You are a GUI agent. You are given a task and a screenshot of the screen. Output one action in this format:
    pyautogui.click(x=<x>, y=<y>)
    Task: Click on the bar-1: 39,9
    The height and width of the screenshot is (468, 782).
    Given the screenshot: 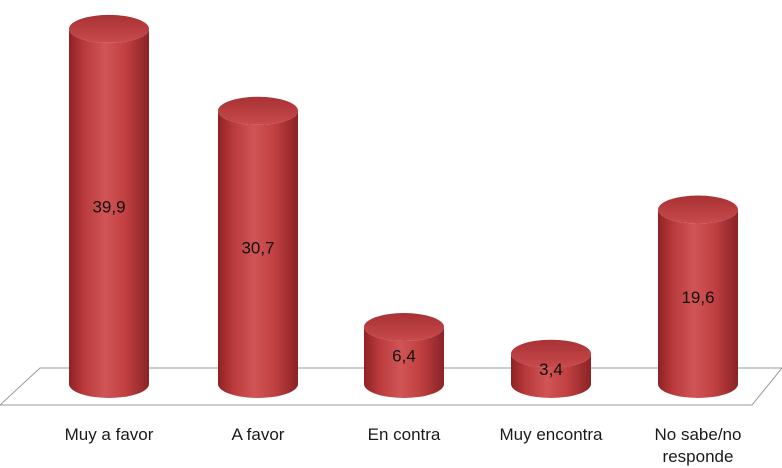 What is the action you would take?
    pyautogui.click(x=109, y=206)
    